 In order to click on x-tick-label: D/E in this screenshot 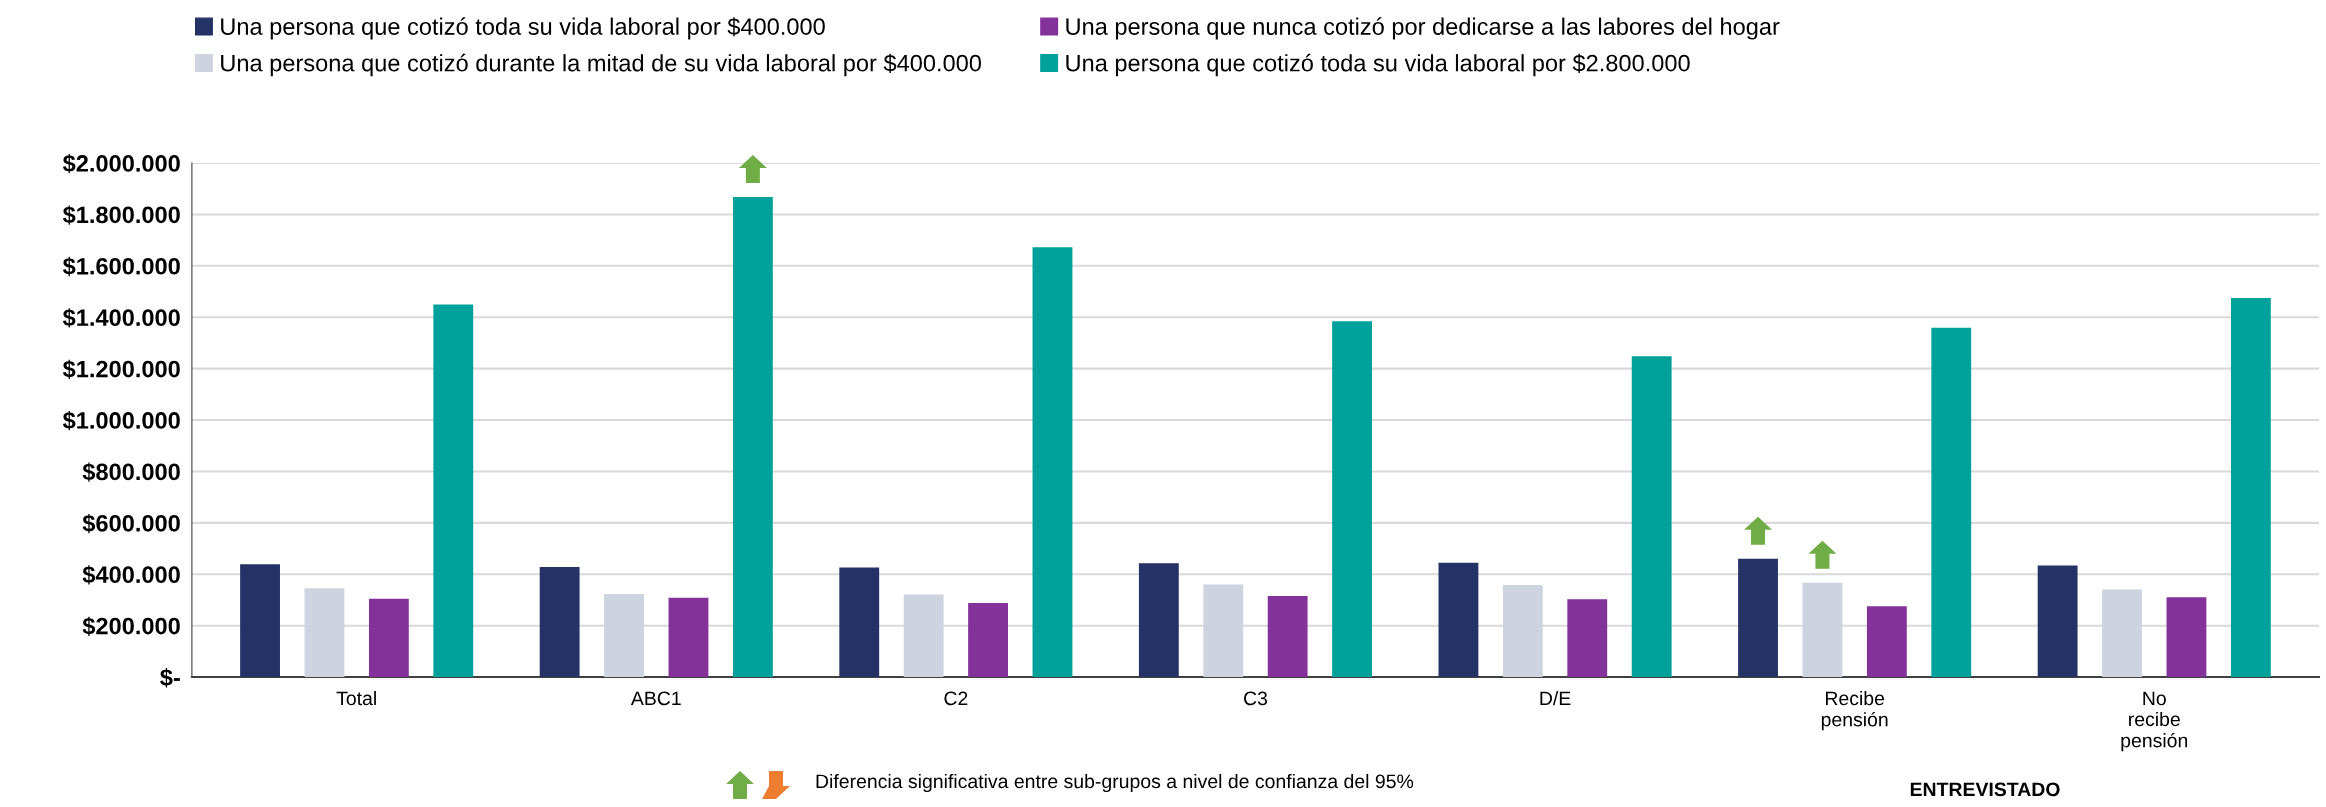, I will do `click(1555, 698)`.